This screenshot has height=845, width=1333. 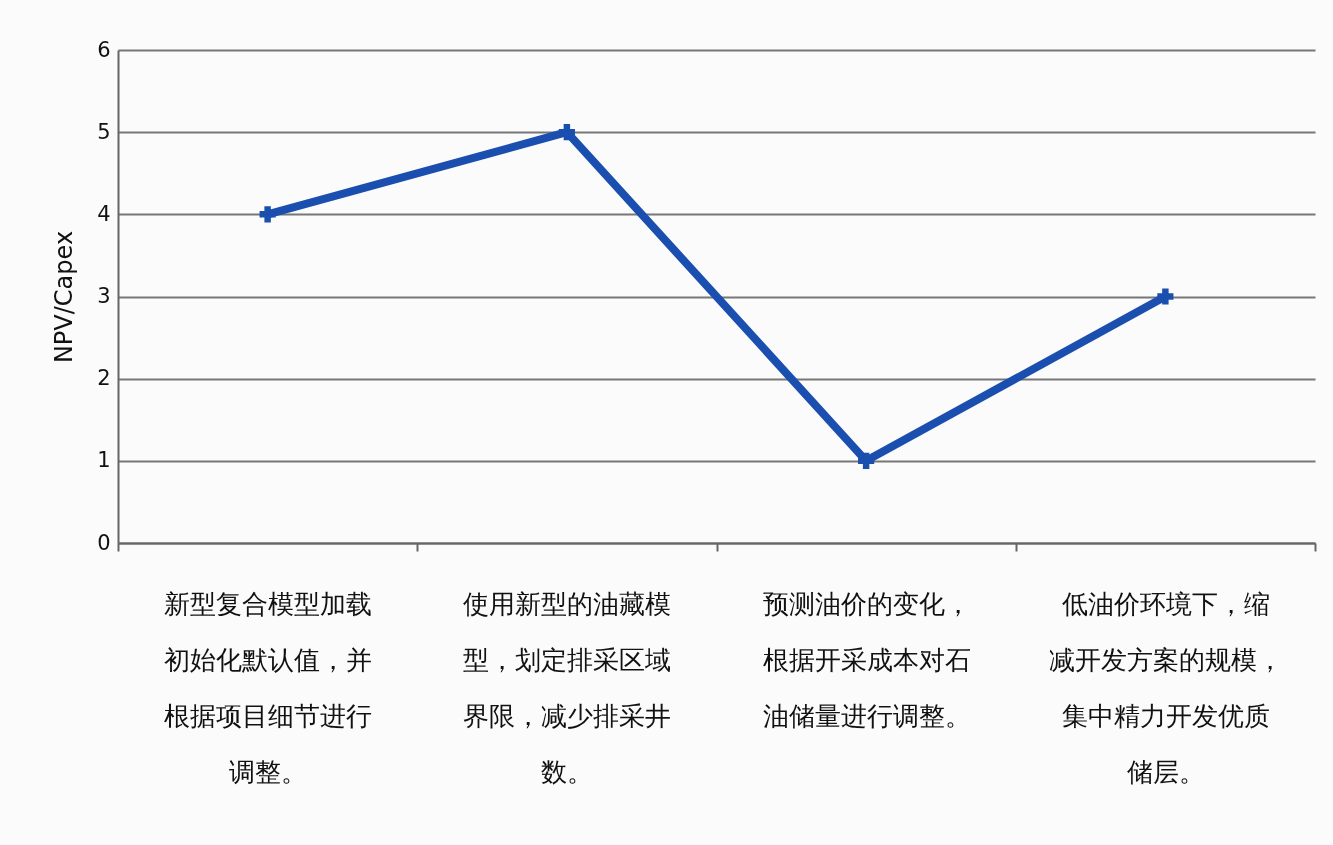 What do you see at coordinates (104, 460) in the screenshot?
I see `y-tick-label: 1` at bounding box center [104, 460].